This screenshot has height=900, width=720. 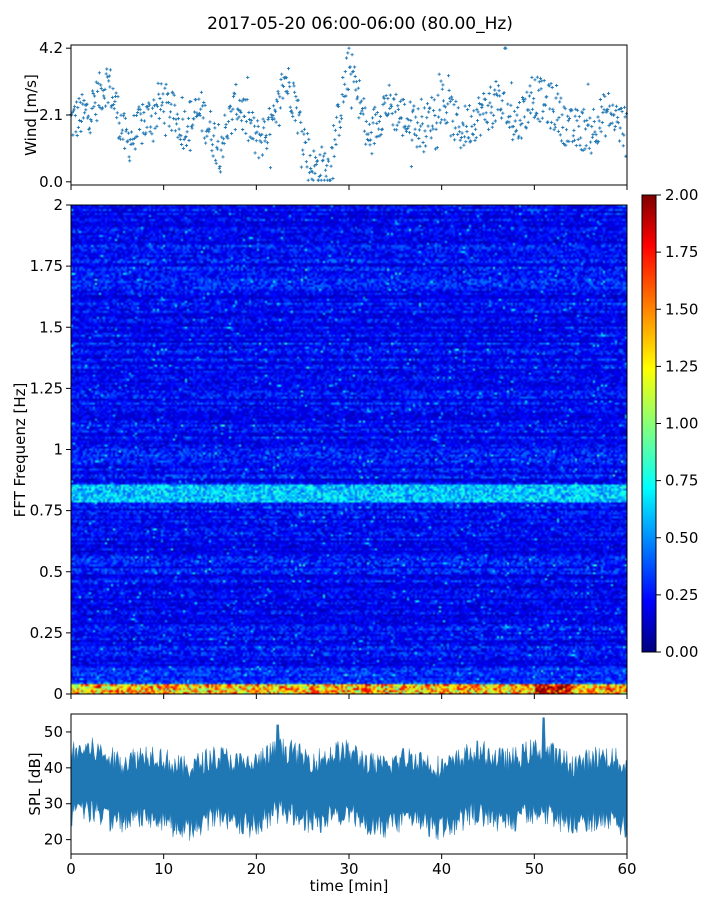 I want to click on colorbar-ticks: 0.00 0.25 0.50 0.75 1.00 1.25 1.50 1.75 2.00, so click(x=677, y=423).